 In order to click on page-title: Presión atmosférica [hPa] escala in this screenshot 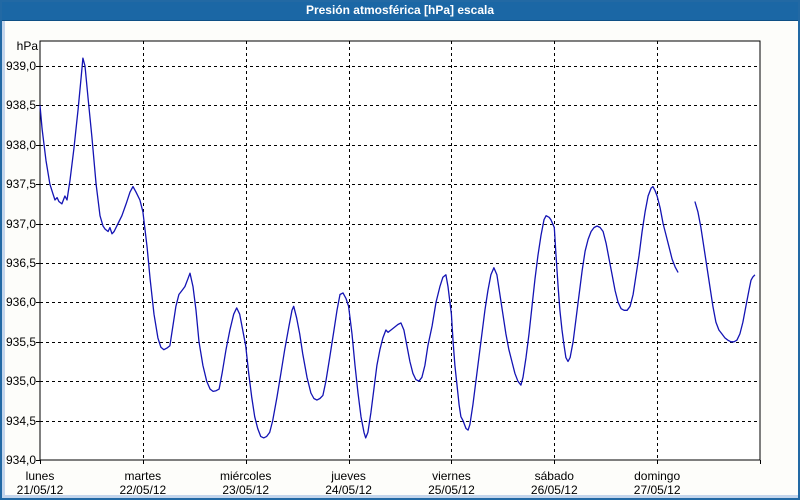, I will do `click(400, 10)`.